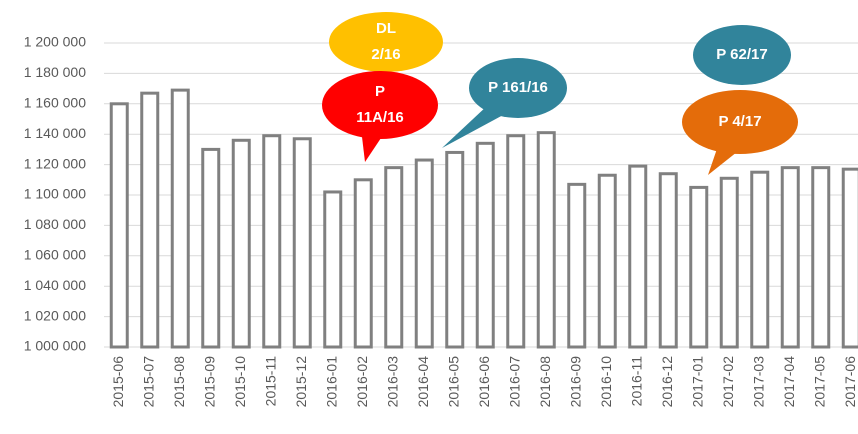 This screenshot has height=434, width=858. What do you see at coordinates (55, 103) in the screenshot?
I see `y-tick-label: 1 160 000` at bounding box center [55, 103].